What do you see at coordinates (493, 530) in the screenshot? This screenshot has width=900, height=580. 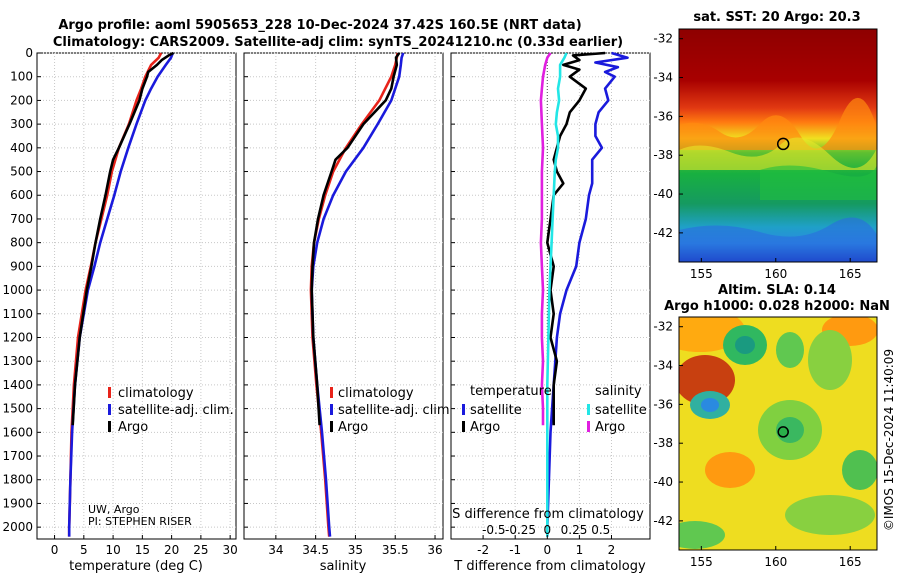 I see `xtick-top-label: -0.5` at bounding box center [493, 530].